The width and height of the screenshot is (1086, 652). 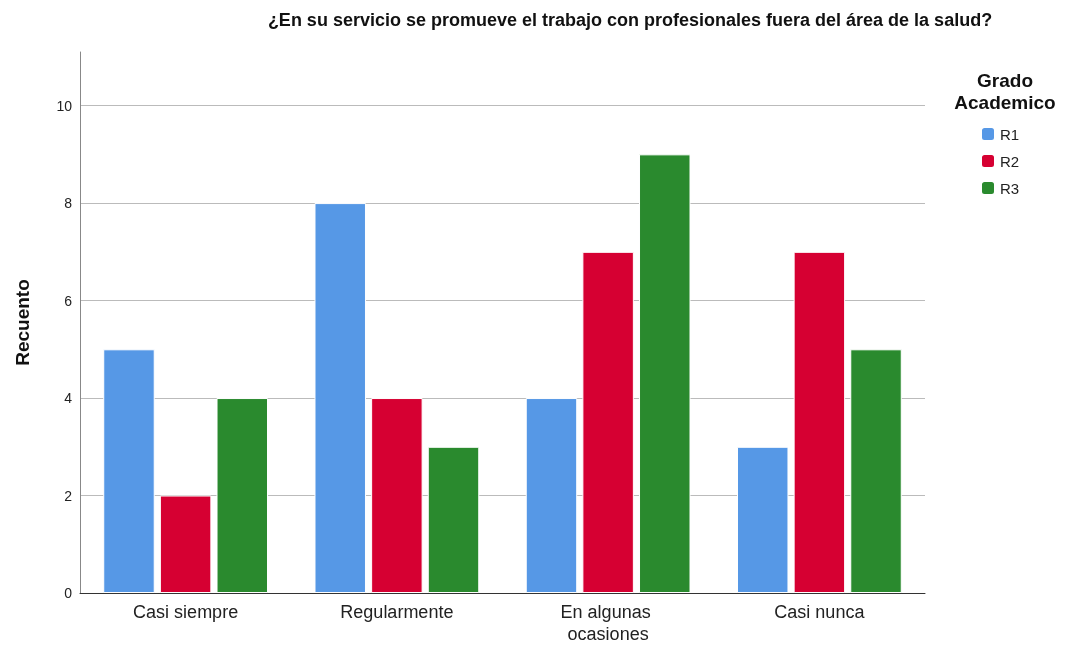 I want to click on x-tick-label: Casi nunca, so click(x=820, y=612).